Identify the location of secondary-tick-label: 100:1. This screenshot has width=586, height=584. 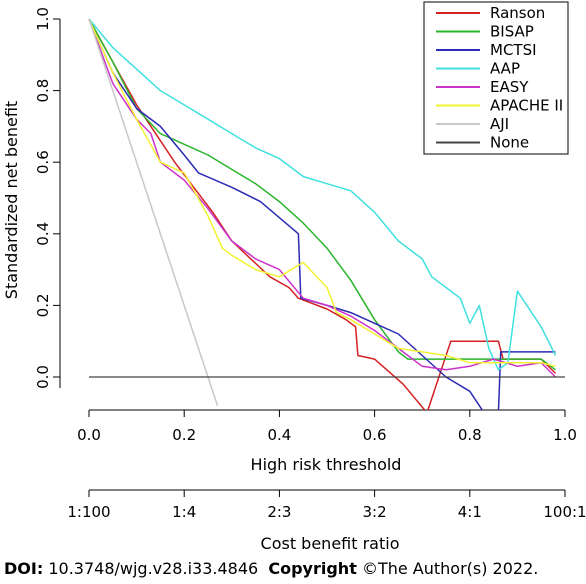
(564, 512).